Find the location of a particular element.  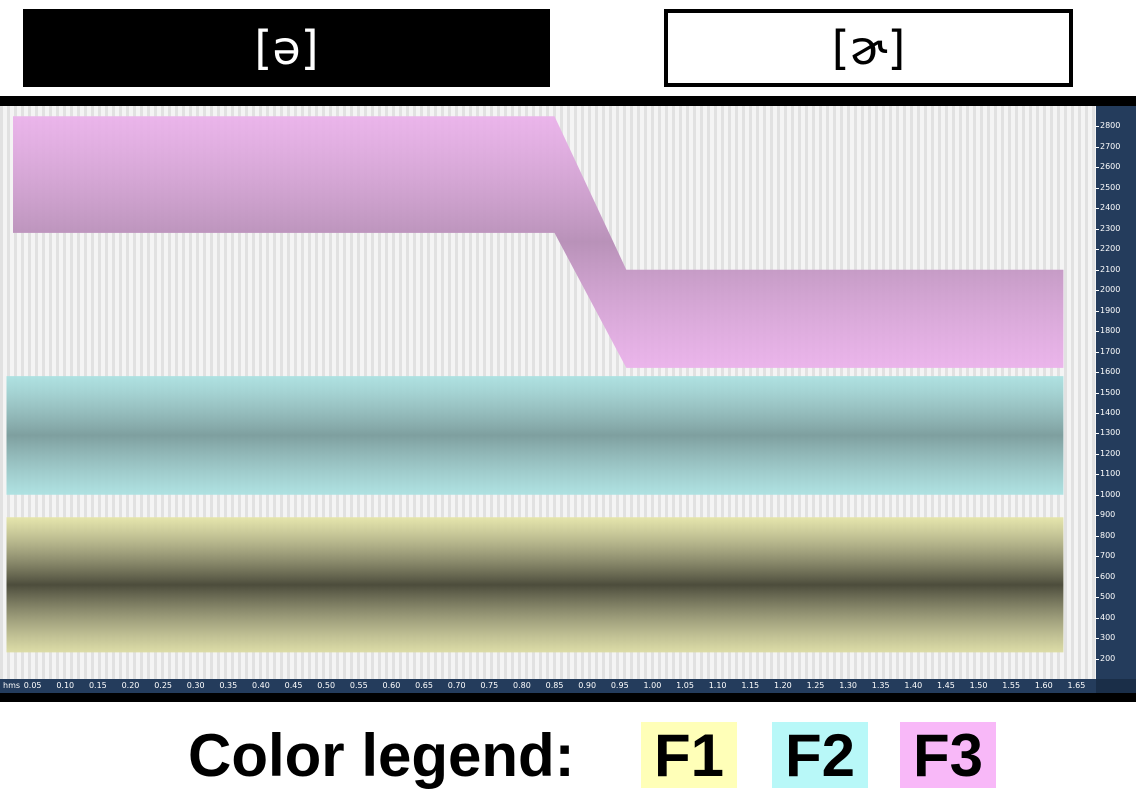

y-tick-label: 2000 is located at coordinates (1108, 290).